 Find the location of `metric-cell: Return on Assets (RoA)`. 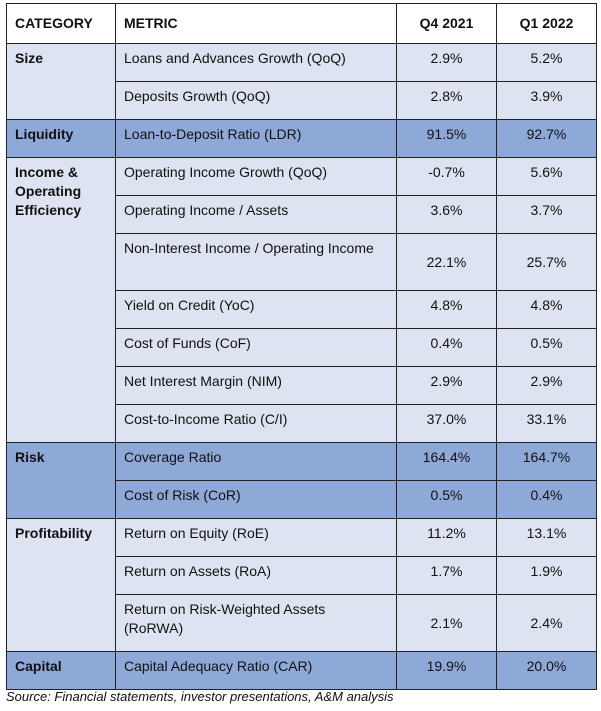

metric-cell: Return on Assets (RoA) is located at coordinates (256, 575).